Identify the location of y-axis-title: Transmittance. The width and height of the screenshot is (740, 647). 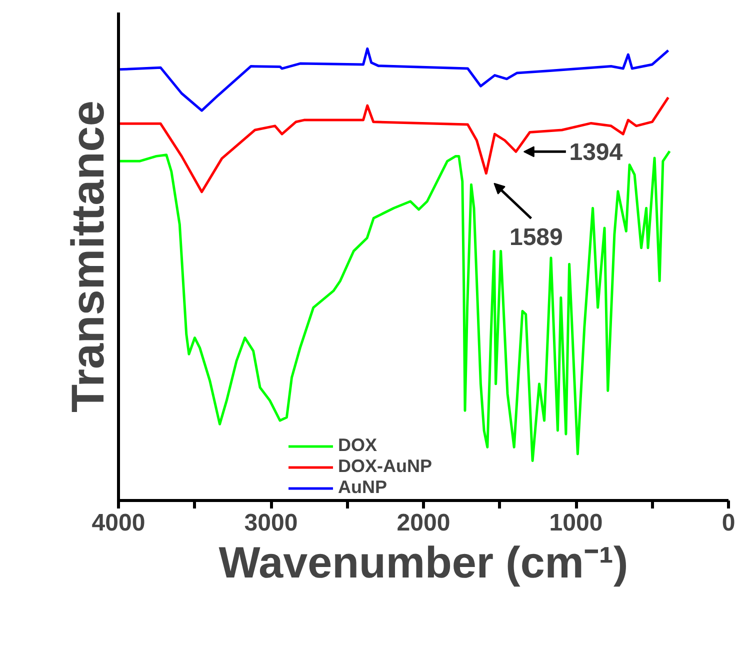
(88, 256).